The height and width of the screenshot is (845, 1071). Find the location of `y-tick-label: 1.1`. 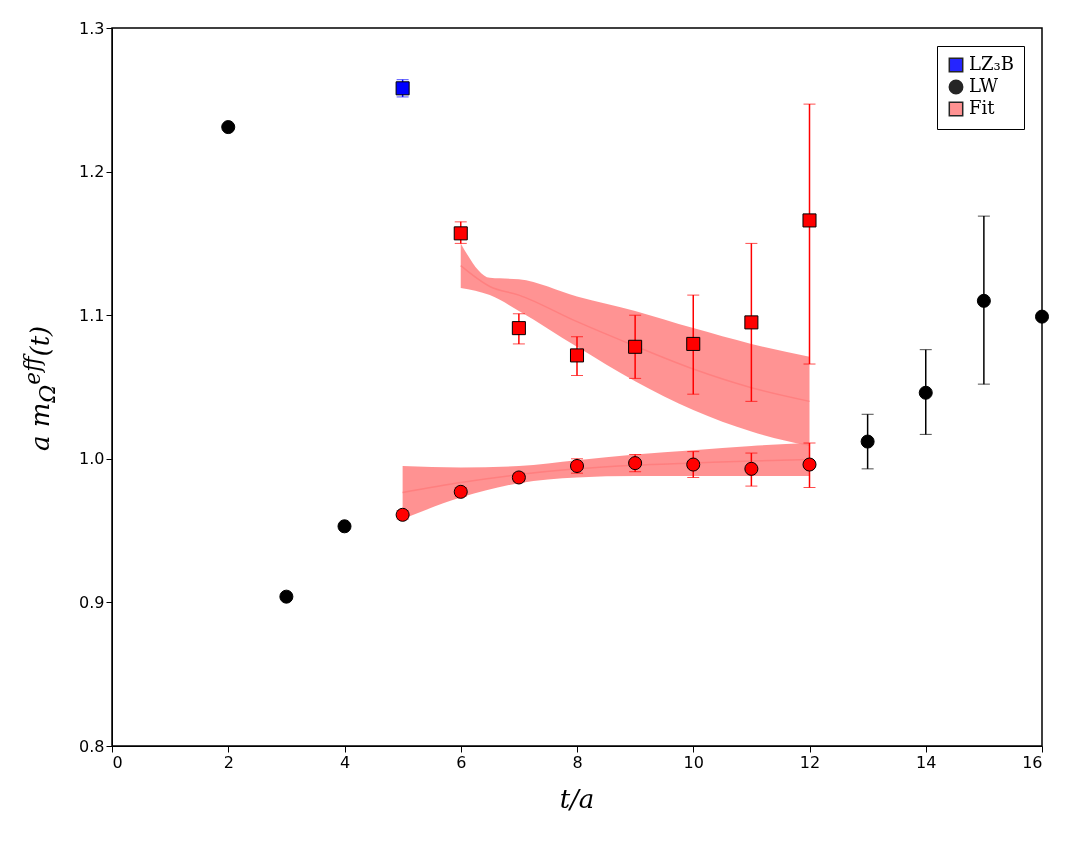

y-tick-label: 1.1 is located at coordinates (92, 315).